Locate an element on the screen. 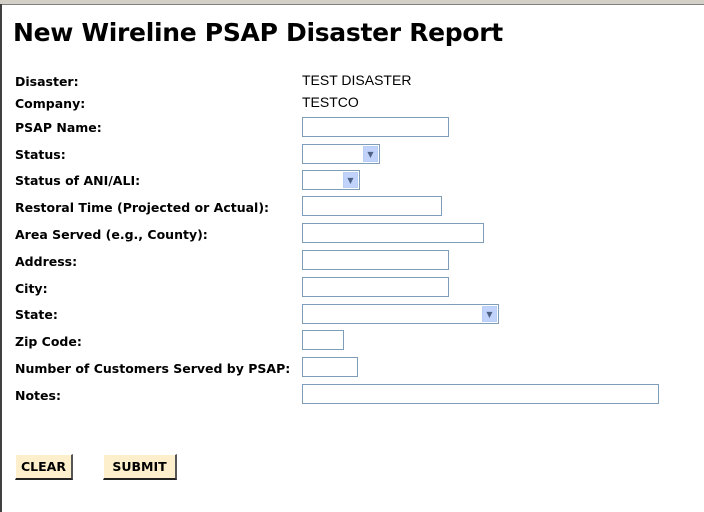  area-served-label: Area Served (e.g., County): is located at coordinates (111, 234).